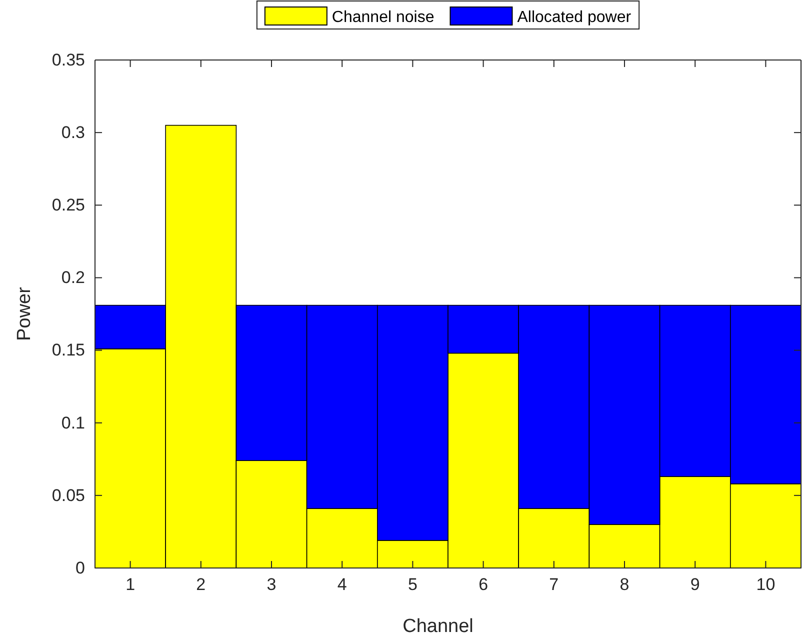 The width and height of the screenshot is (802, 640). Describe the element at coordinates (201, 584) in the screenshot. I see `x-tick-label: 2` at that location.